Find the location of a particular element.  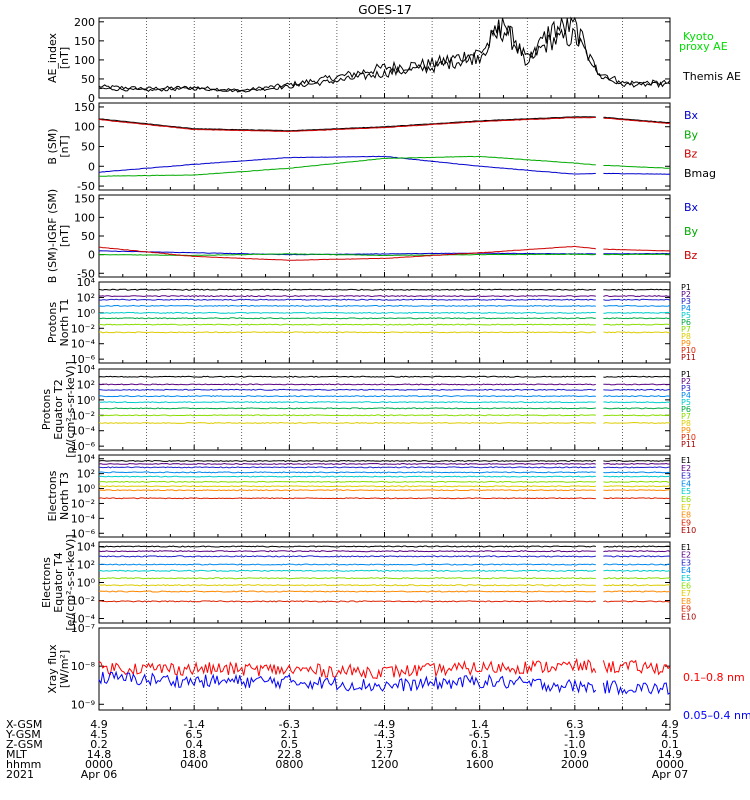

y-tick-label: 100 is located at coordinates (84, 217).